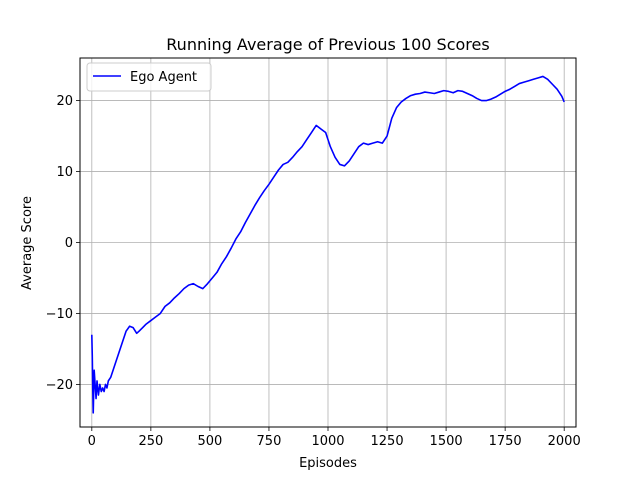 The width and height of the screenshot is (640, 480). What do you see at coordinates (59, 385) in the screenshot?
I see `y-tick-label: −20` at bounding box center [59, 385].